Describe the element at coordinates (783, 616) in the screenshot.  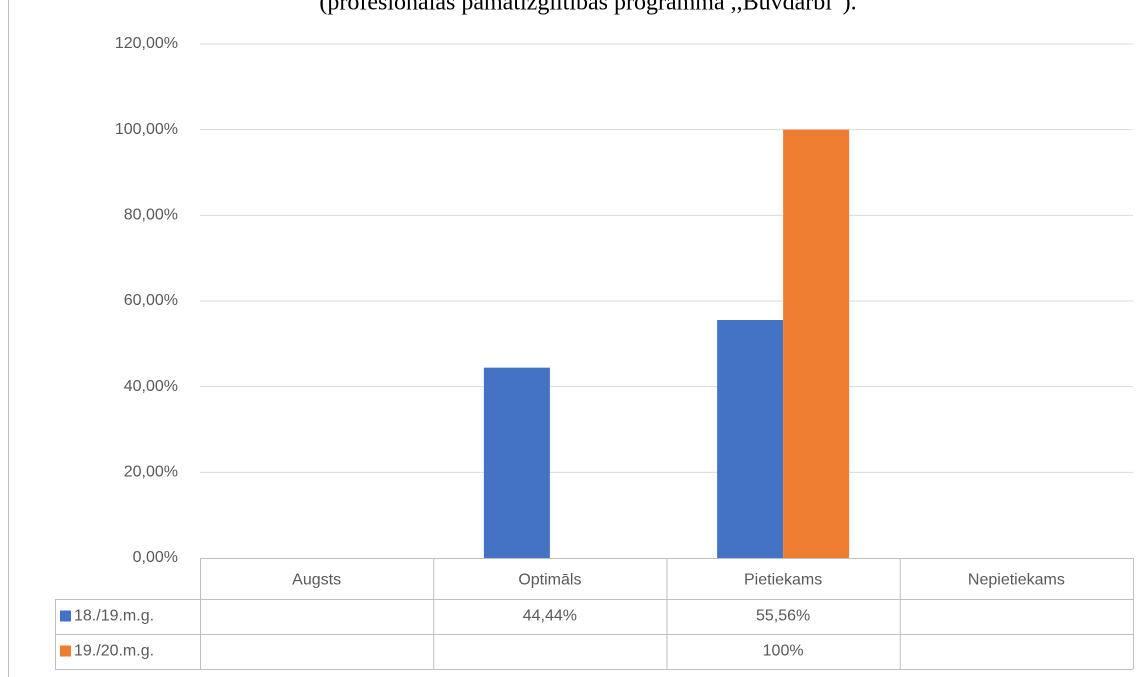
I see `data-label: 55,56%` at that location.